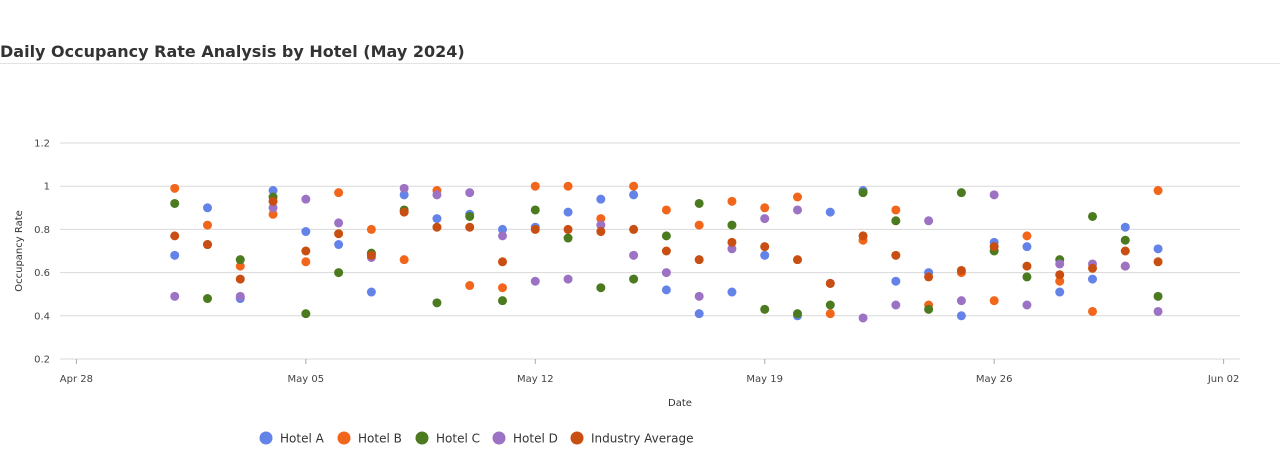 The width and height of the screenshot is (1280, 454). Describe the element at coordinates (458, 439) in the screenshot. I see `legend-label-hotel-c: Hotel C` at that location.